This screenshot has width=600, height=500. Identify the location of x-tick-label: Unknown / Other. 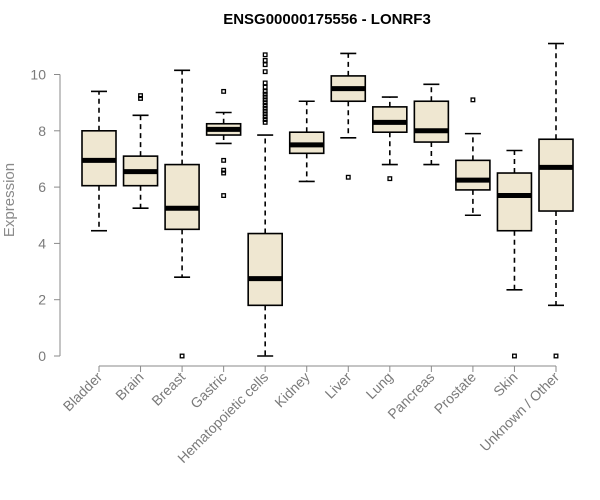
(520, 412).